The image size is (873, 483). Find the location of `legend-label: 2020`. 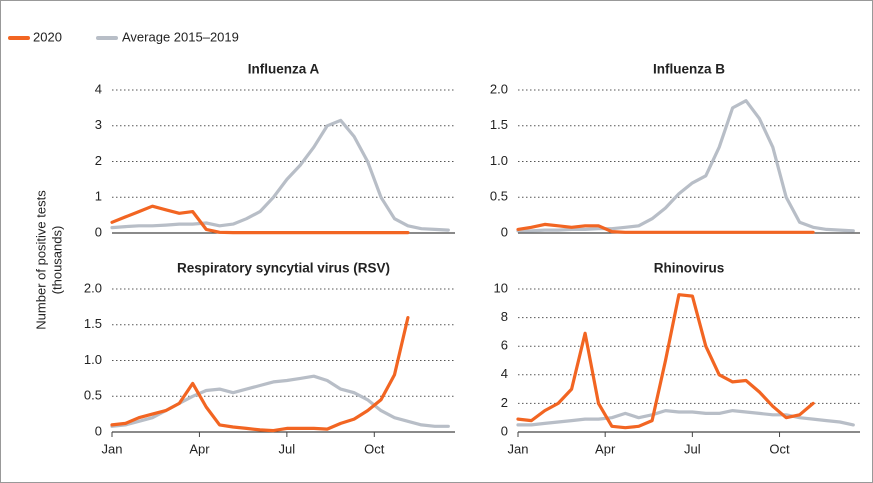

legend-label: 2020 is located at coordinates (47, 36).